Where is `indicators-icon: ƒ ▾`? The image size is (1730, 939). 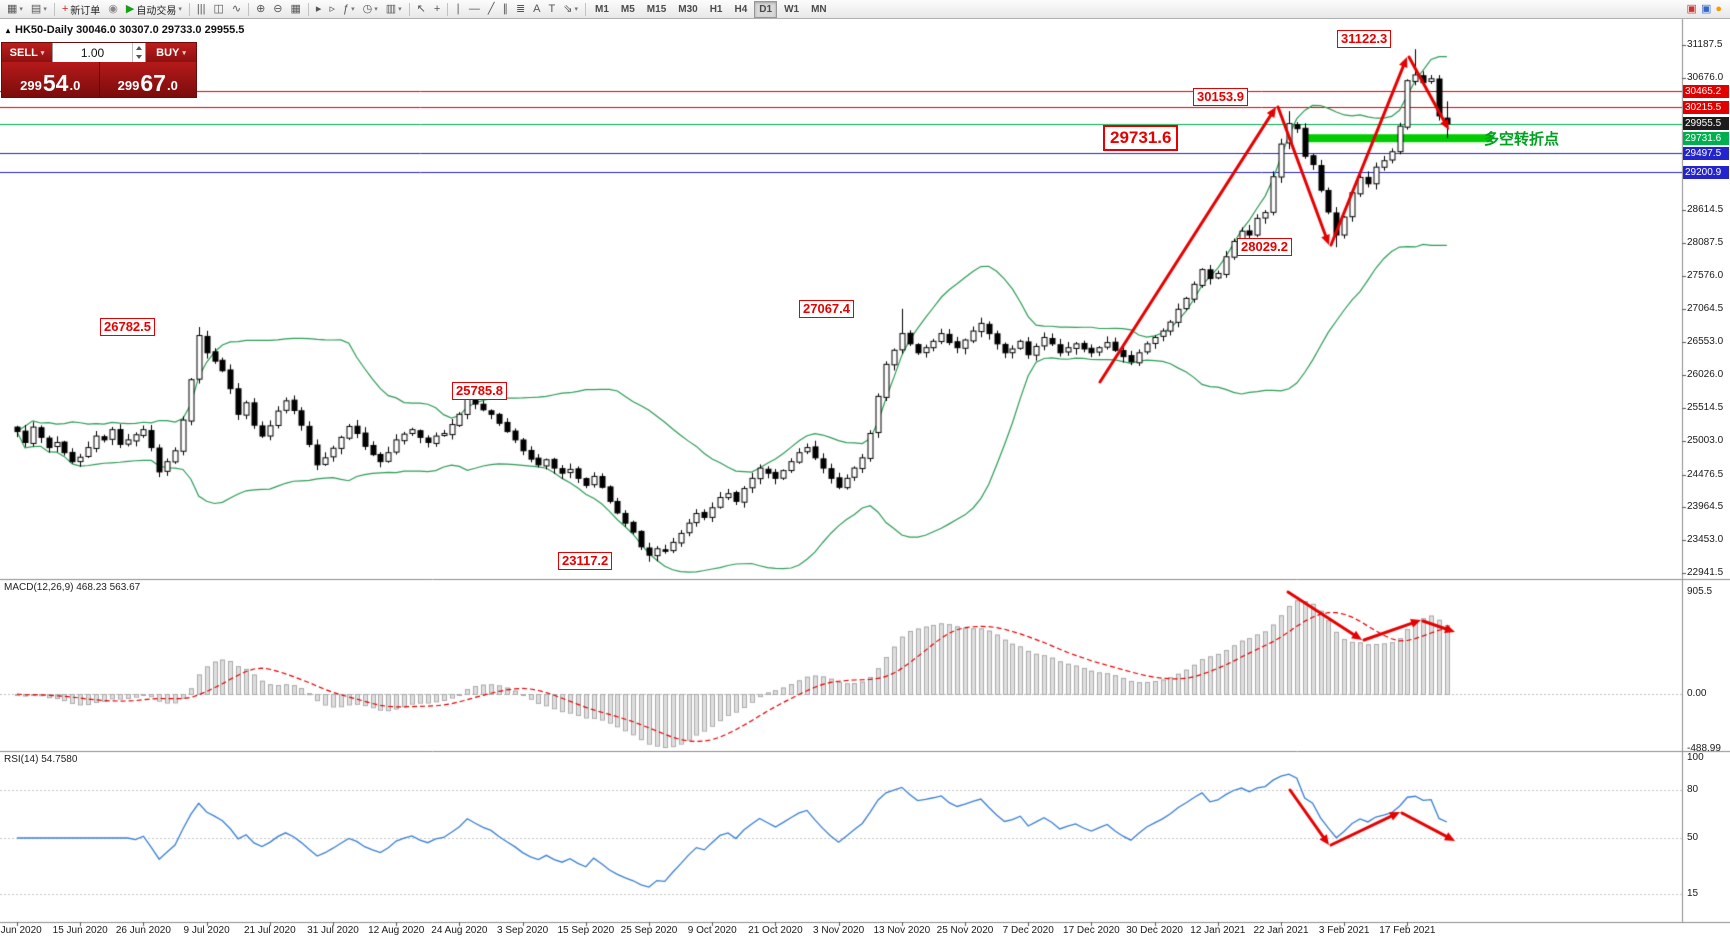 indicators-icon: ƒ ▾ is located at coordinates (349, 9).